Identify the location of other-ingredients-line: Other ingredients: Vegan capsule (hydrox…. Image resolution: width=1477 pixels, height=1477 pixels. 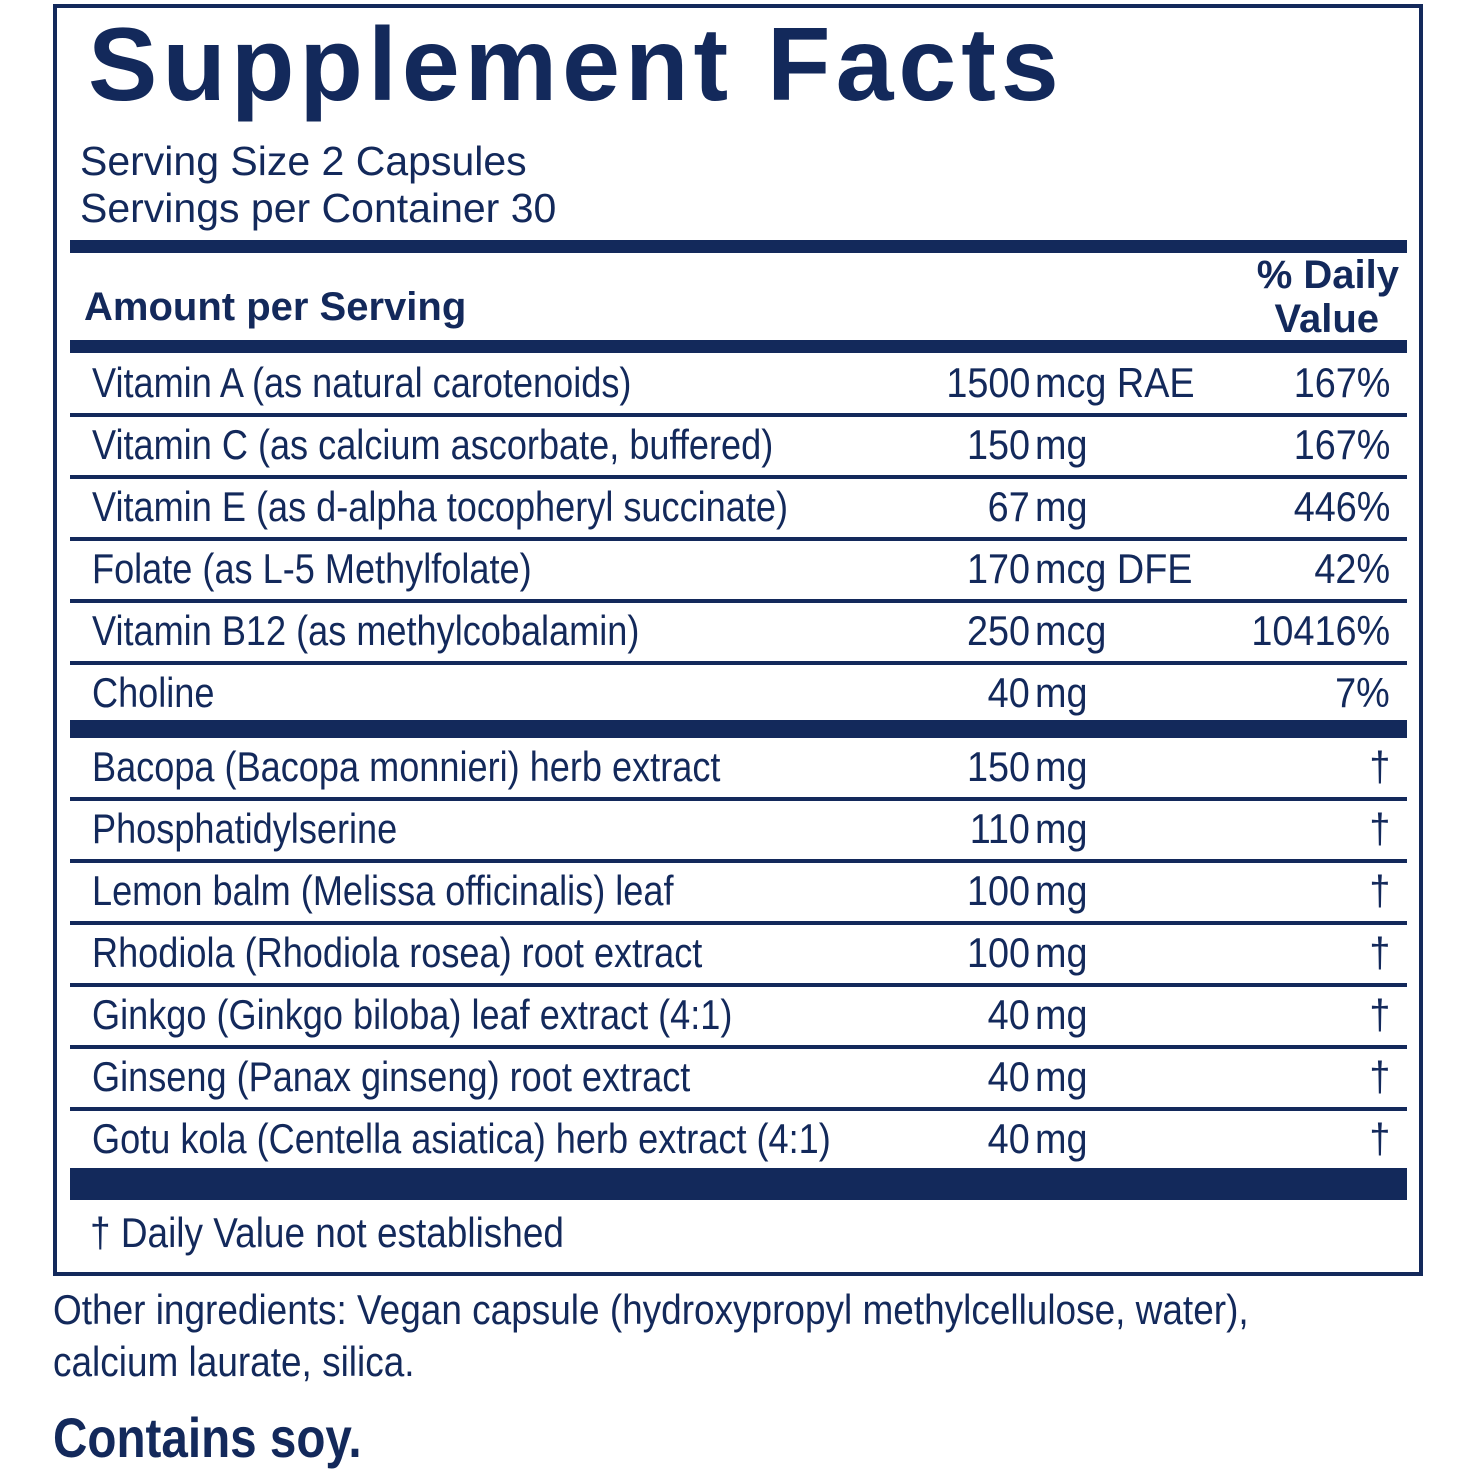
(651, 1309).